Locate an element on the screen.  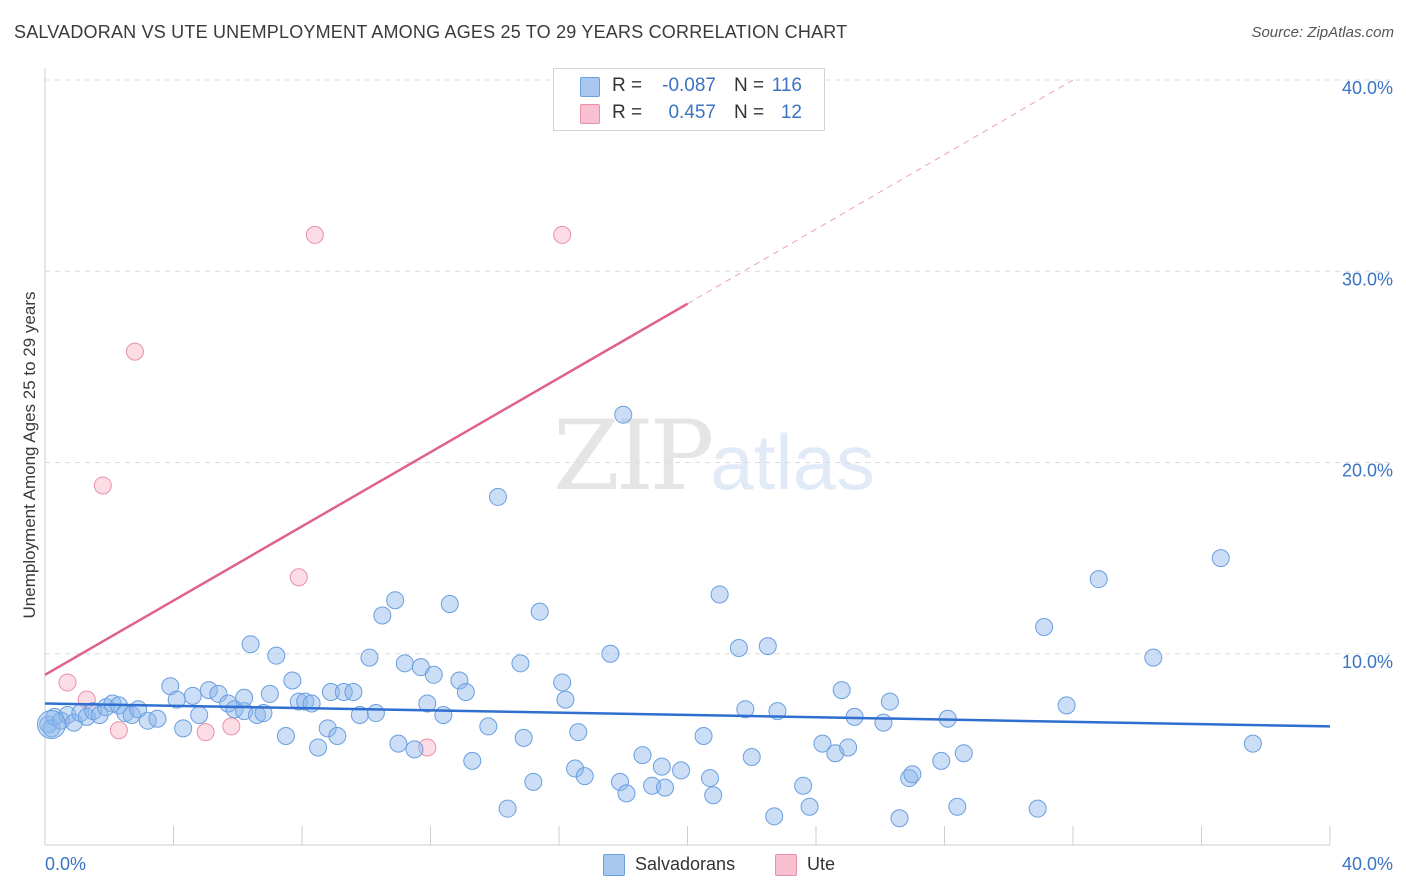
stats-n-value: 12 is located at coordinates (791, 112).